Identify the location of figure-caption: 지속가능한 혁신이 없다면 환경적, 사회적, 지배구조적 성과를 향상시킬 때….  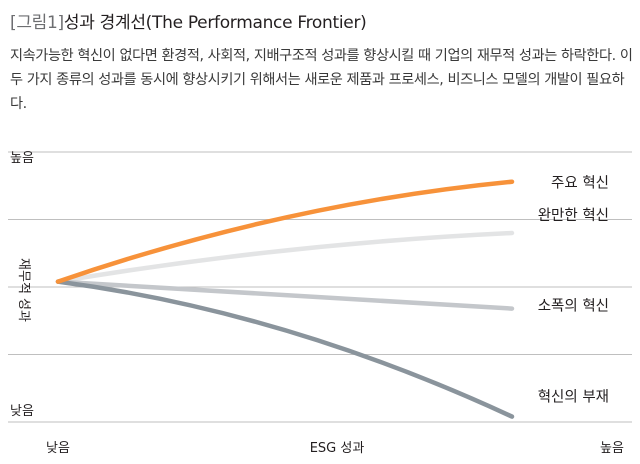
(321, 80).